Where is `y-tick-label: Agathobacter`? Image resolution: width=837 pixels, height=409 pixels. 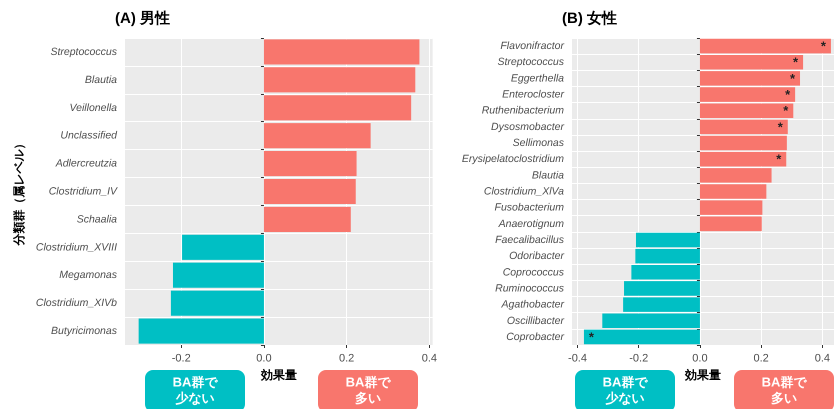 y-tick-label: Agathobacter is located at coordinates (532, 304).